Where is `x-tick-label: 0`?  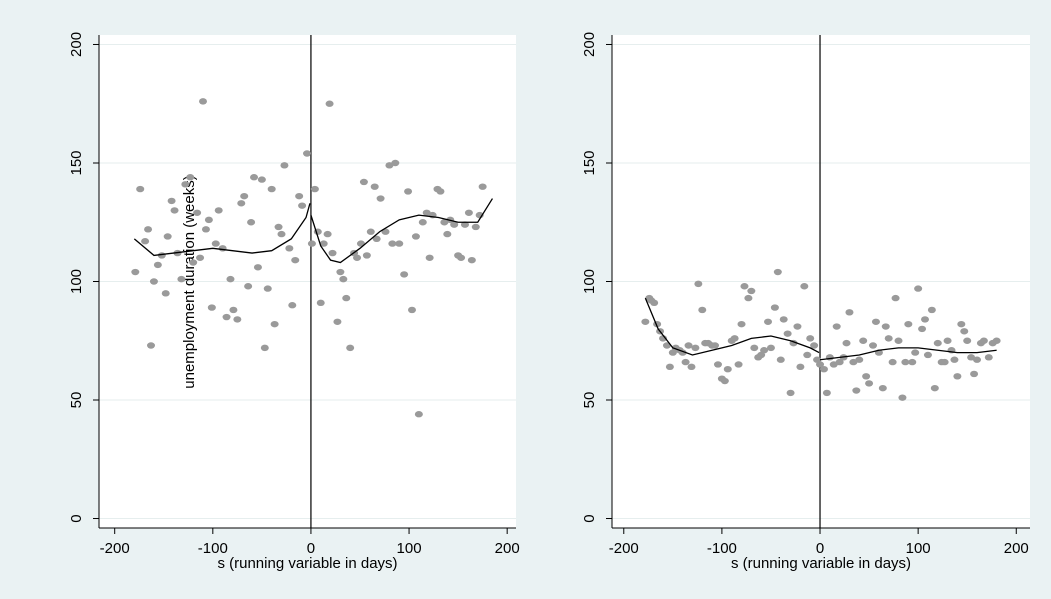
x-tick-label: 0 is located at coordinates (820, 548).